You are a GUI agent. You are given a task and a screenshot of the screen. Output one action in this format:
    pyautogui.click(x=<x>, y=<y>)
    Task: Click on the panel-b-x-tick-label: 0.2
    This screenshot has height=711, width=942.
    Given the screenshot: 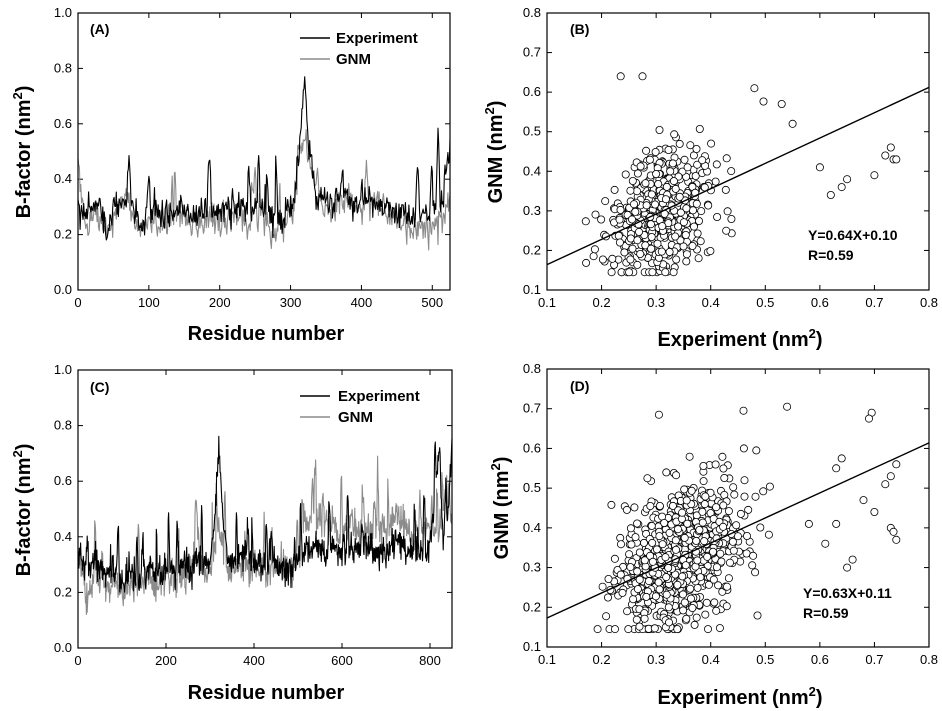 What is the action you would take?
    pyautogui.click(x=602, y=302)
    